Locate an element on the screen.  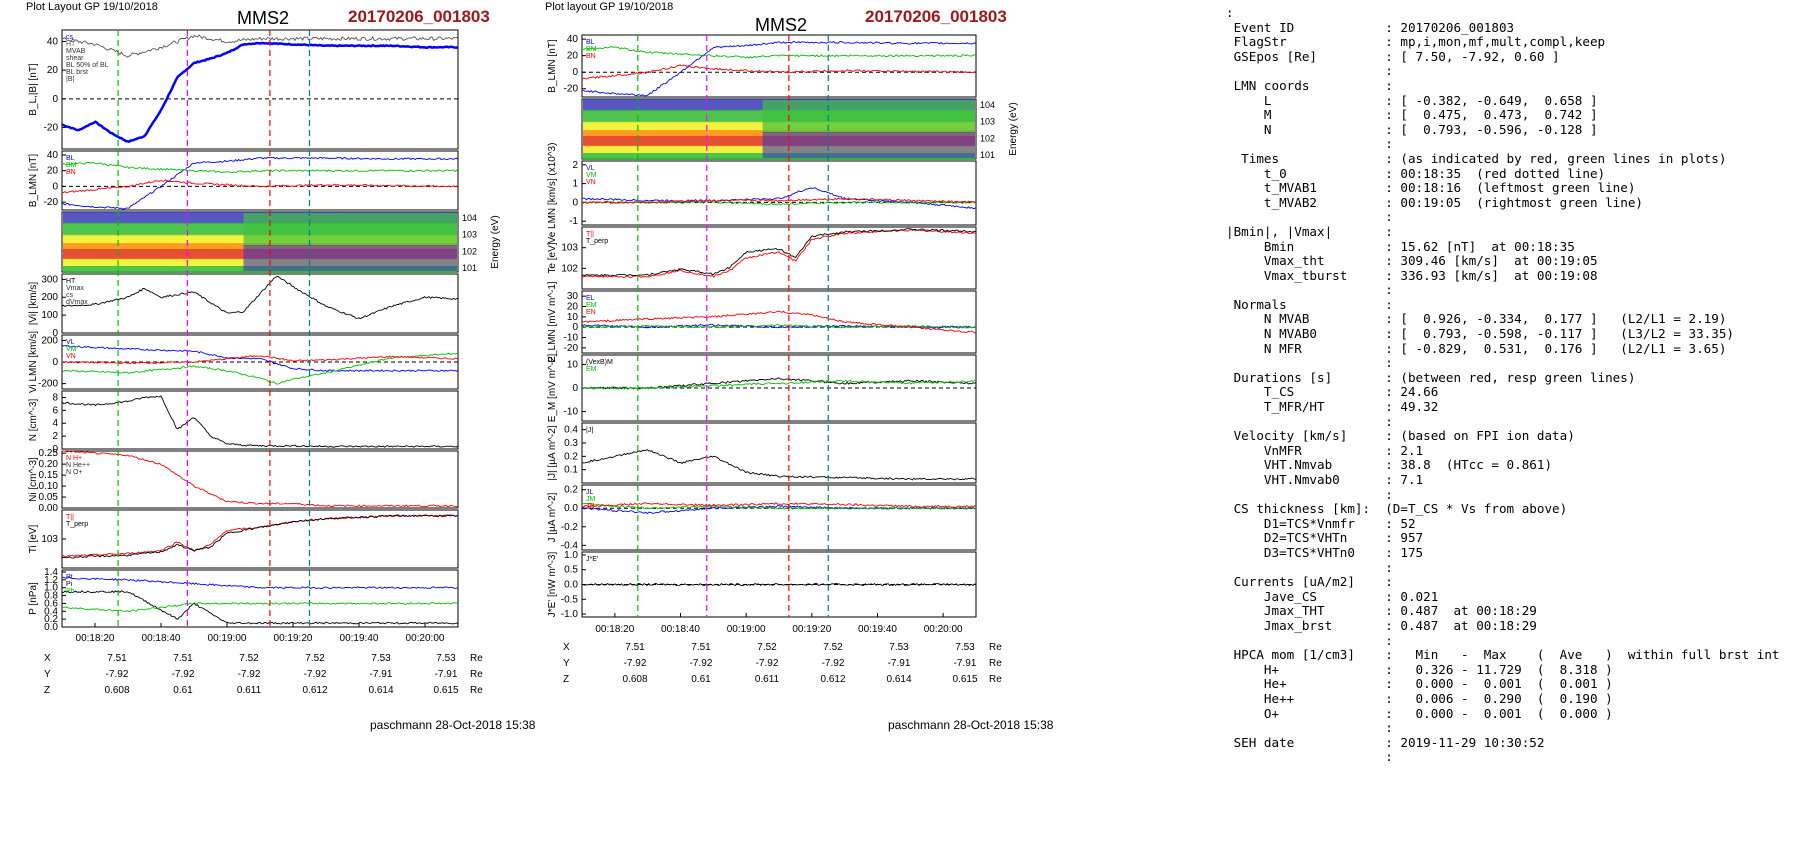
y-tick-label: 102 is located at coordinates (569, 268).